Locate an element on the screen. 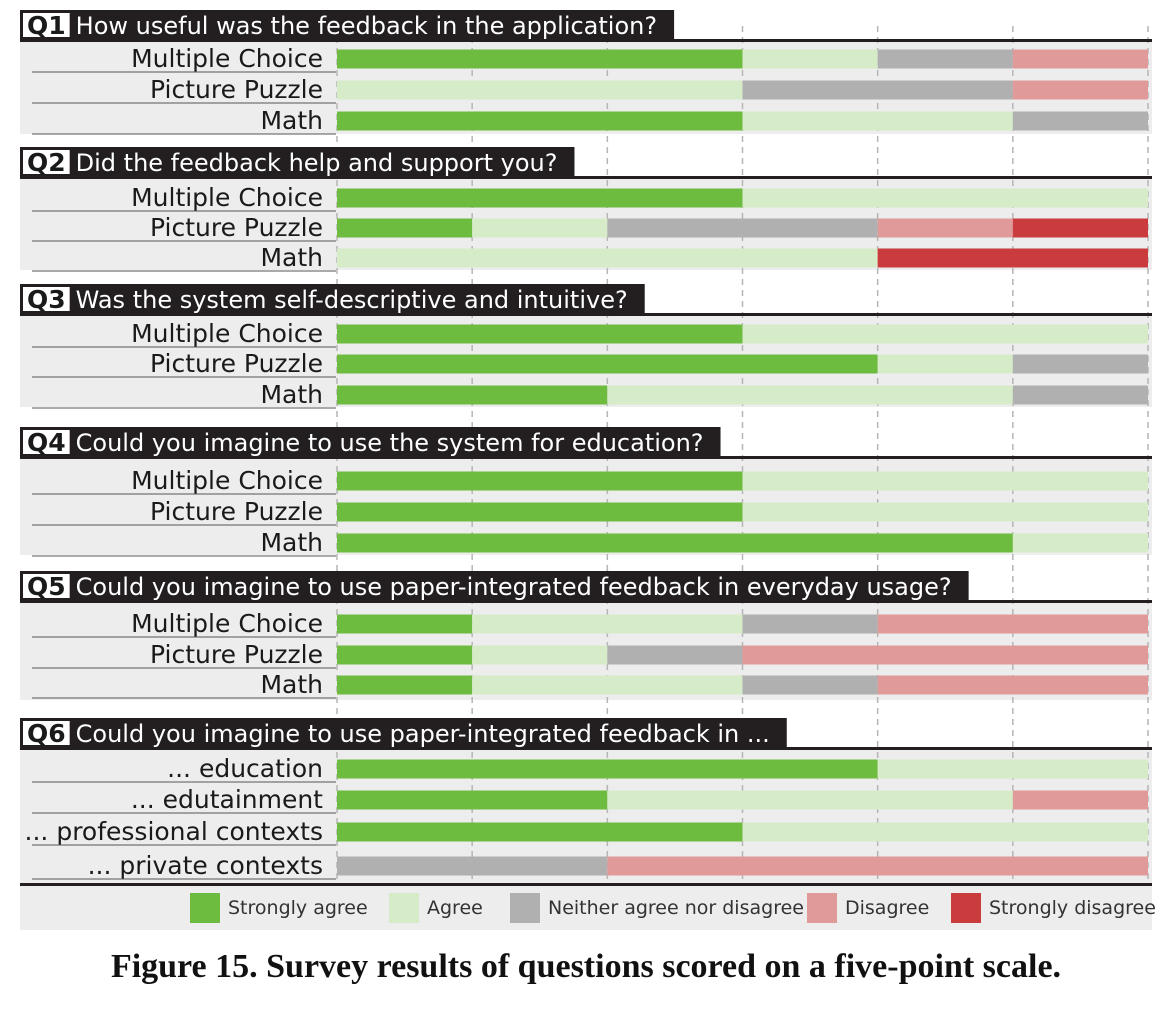  row-label: ... edutainment is located at coordinates (227, 799).